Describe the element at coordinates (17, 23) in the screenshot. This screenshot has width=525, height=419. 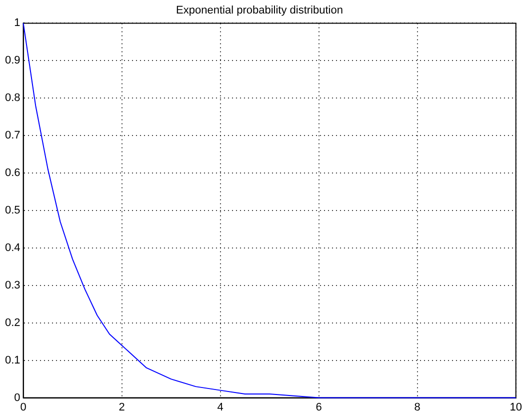
I see `y-tick-label: 1` at that location.